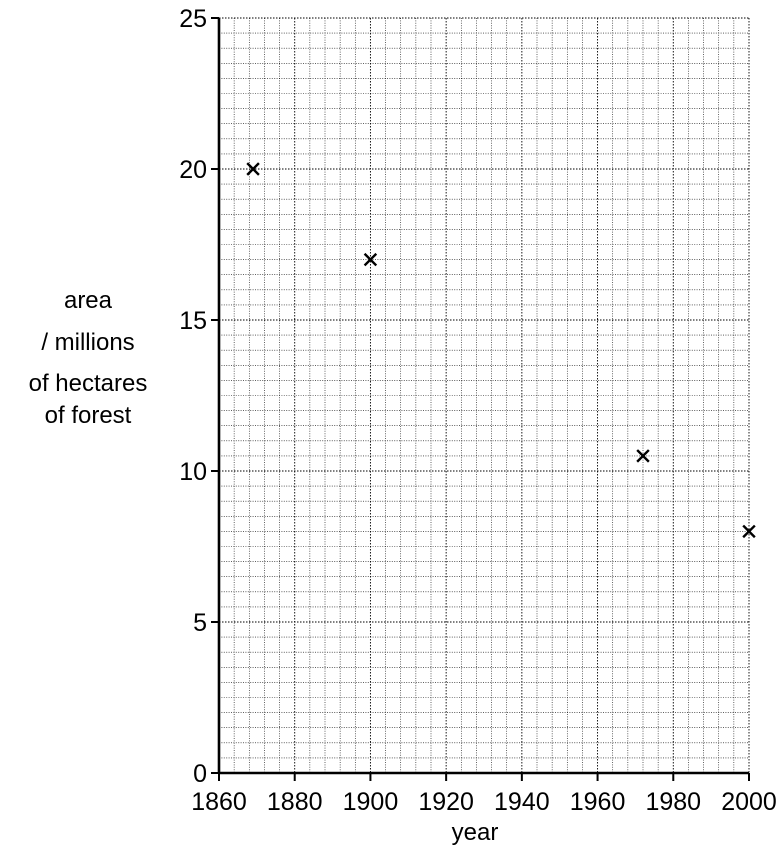 This screenshot has width=782, height=860. Describe the element at coordinates (371, 802) in the screenshot. I see `x-tick-label: 1900` at that location.